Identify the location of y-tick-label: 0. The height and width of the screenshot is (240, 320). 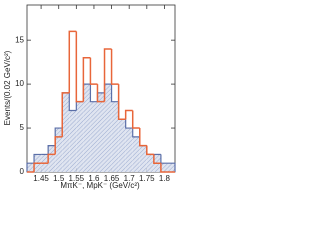
(22, 171).